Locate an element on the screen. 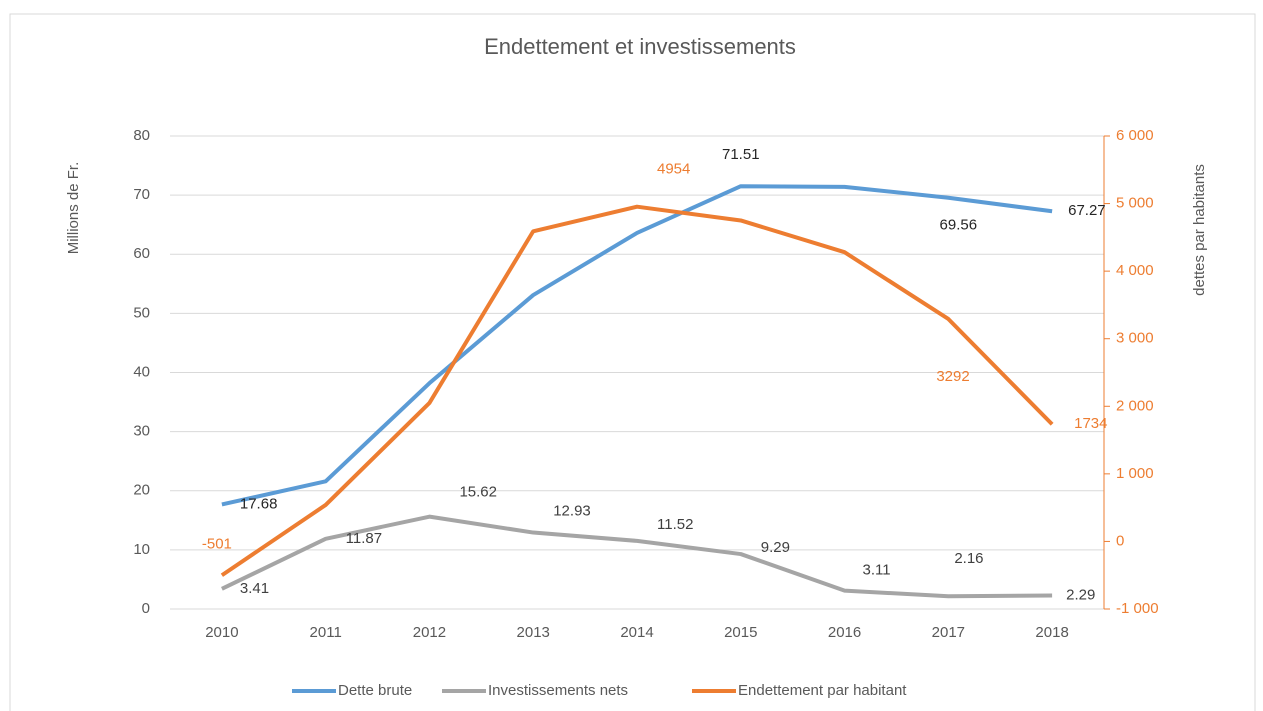  legend-label: Endettement par habitant is located at coordinates (822, 690).